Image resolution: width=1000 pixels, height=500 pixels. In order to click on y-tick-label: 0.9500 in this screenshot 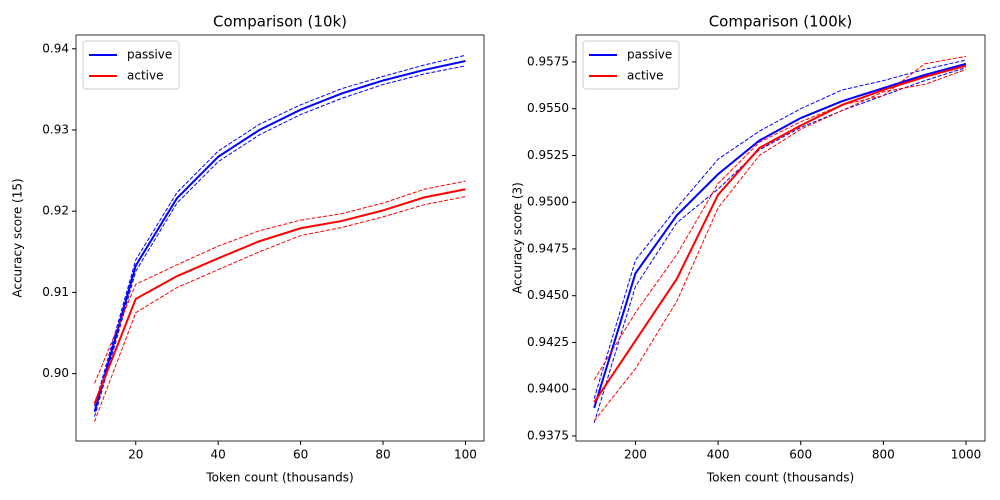, I will do `click(548, 202)`.